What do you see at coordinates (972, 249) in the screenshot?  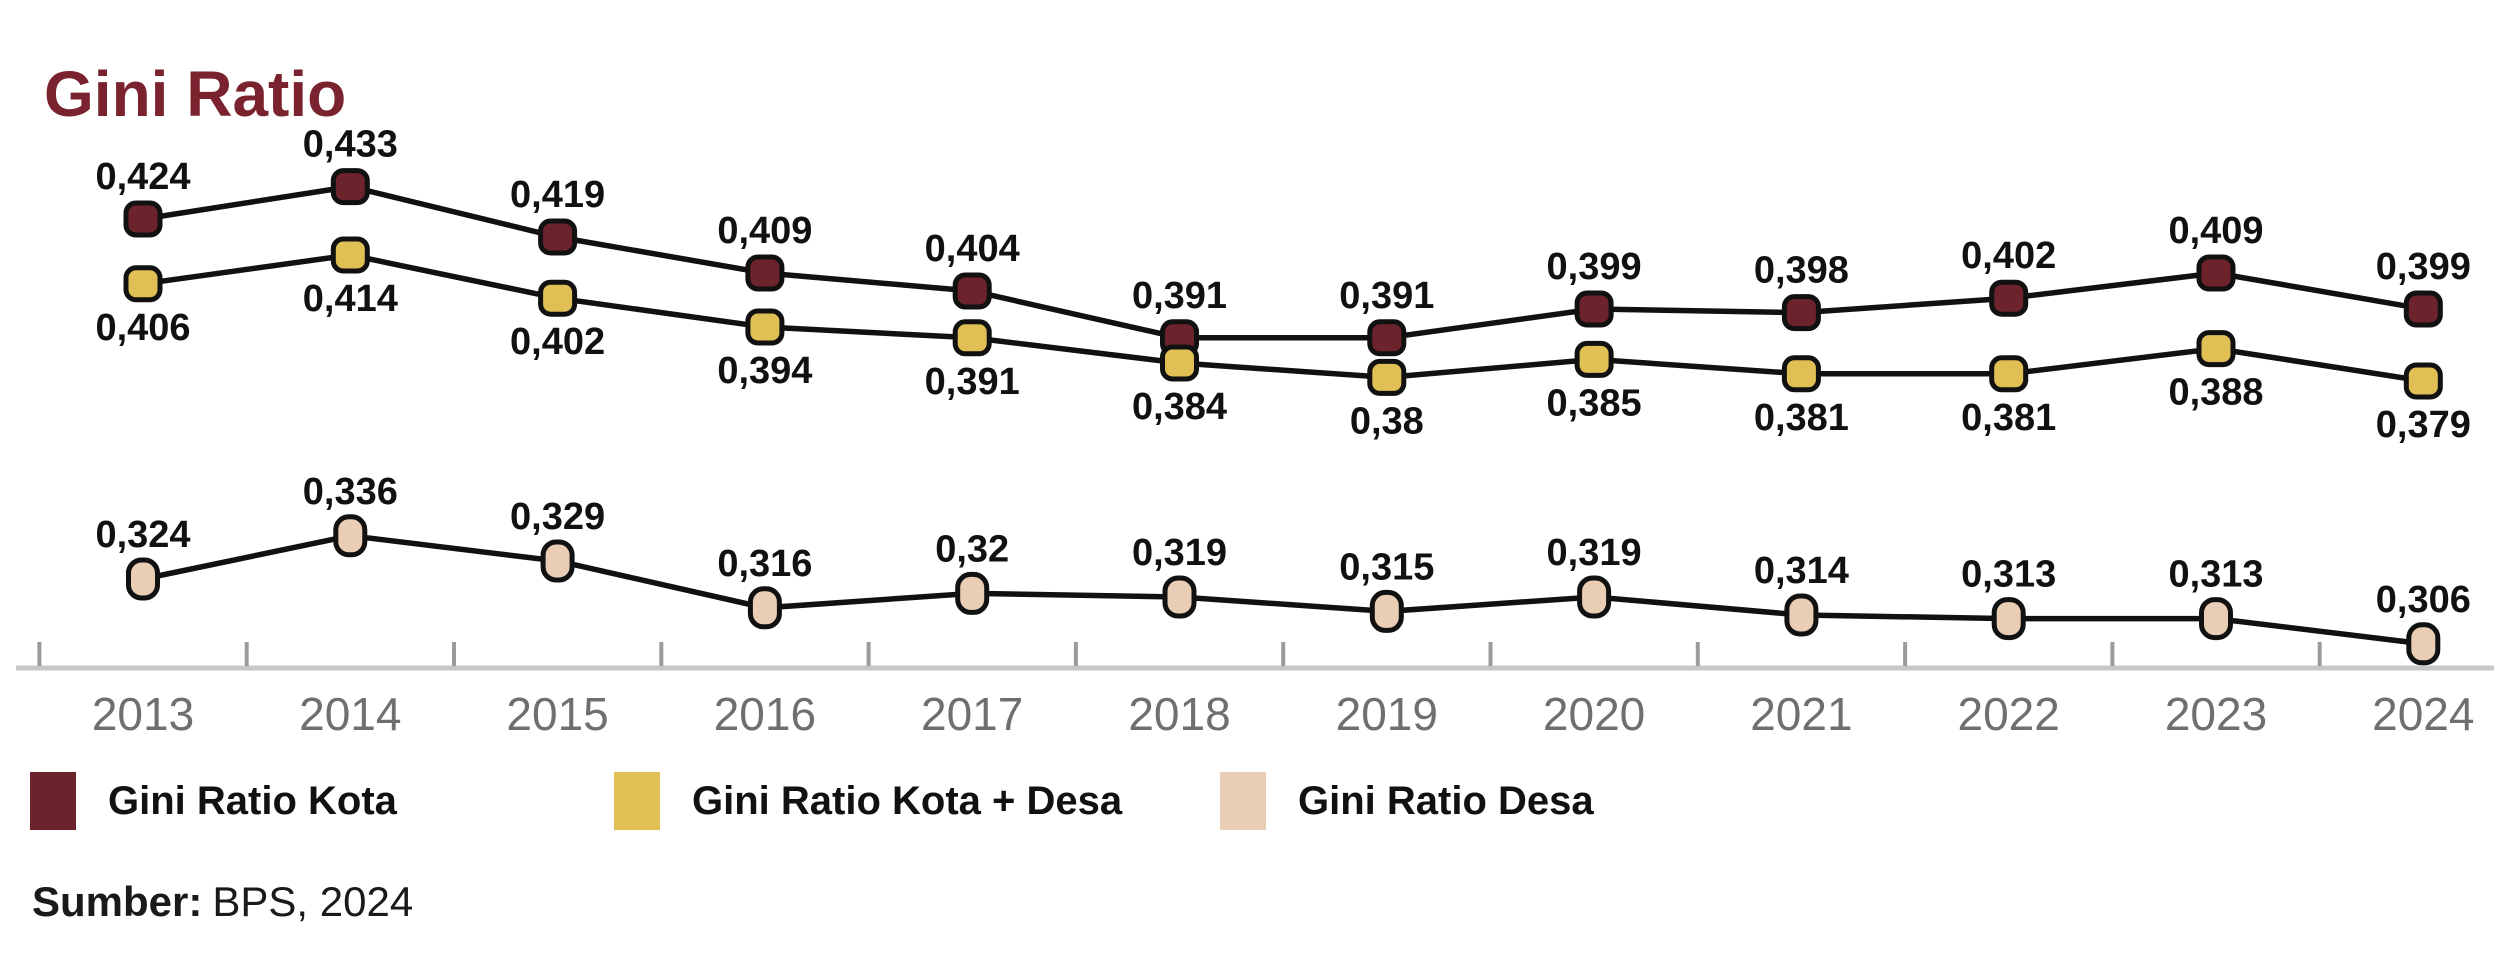 I see `data-label-0: 0,404` at bounding box center [972, 249].